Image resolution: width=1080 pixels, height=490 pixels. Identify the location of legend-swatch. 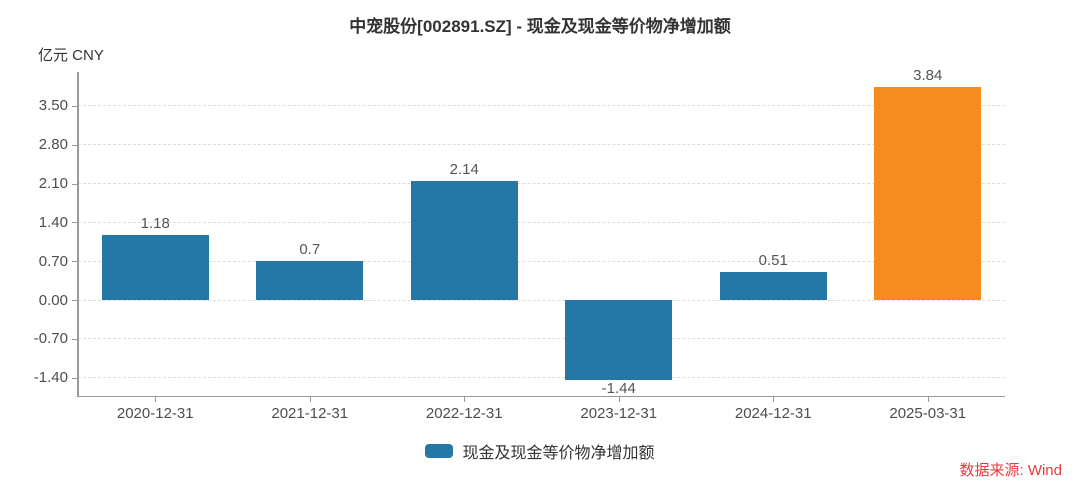
(439, 451).